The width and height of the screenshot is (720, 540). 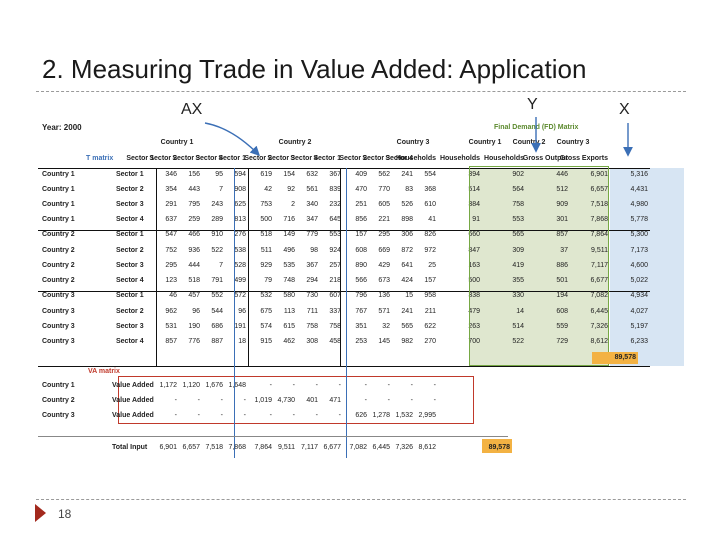 I want to click on table-cell: 113, so click(x=289, y=311).